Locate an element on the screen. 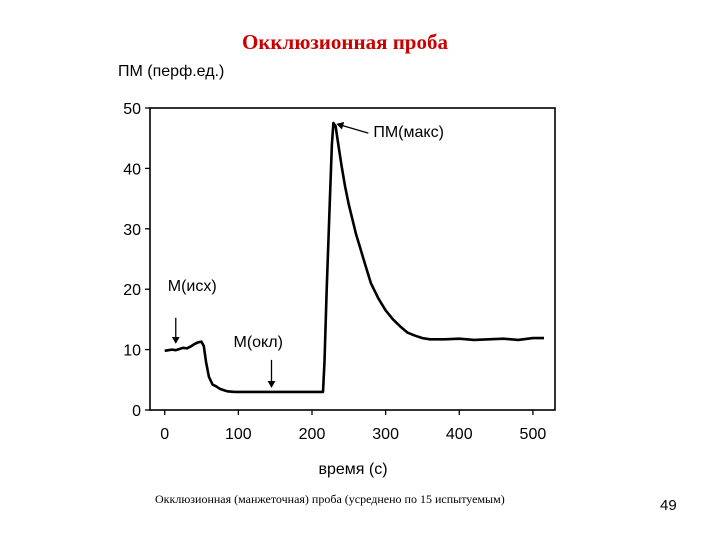 This screenshot has height=540, width=720. x-tick-label: 400 is located at coordinates (459, 434).